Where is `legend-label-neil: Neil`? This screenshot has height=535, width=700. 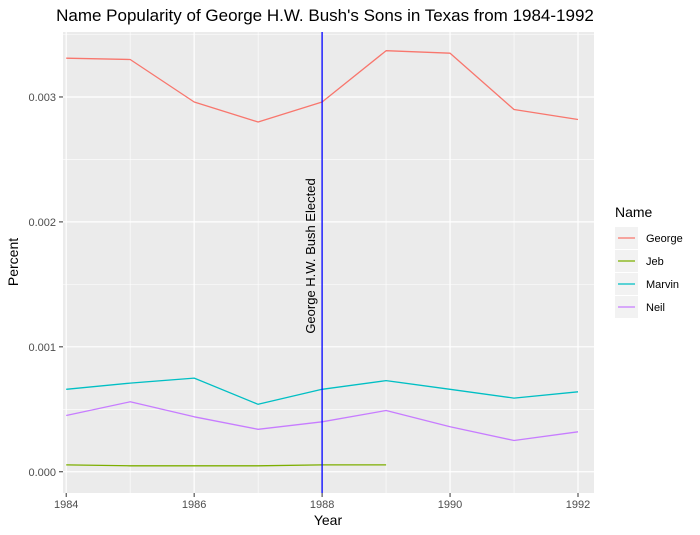 legend-label-neil: Neil is located at coordinates (655, 308).